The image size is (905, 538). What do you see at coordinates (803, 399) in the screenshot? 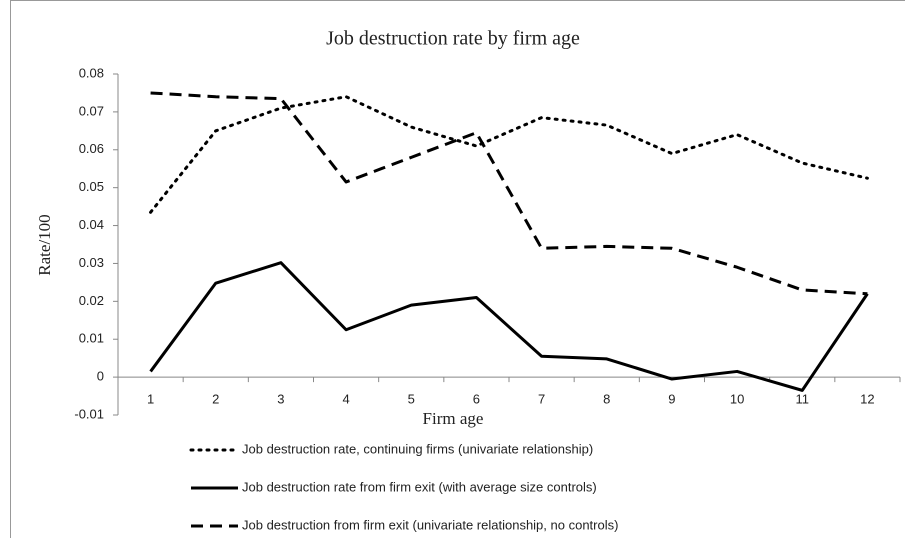
I see `x-tick-label: 11` at bounding box center [803, 399].